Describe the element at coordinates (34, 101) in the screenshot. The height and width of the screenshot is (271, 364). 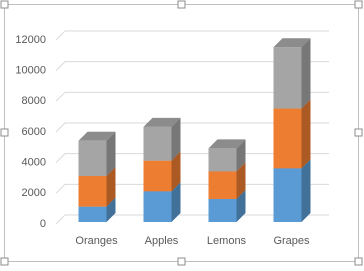
I see `y-tick-label: 8000` at that location.